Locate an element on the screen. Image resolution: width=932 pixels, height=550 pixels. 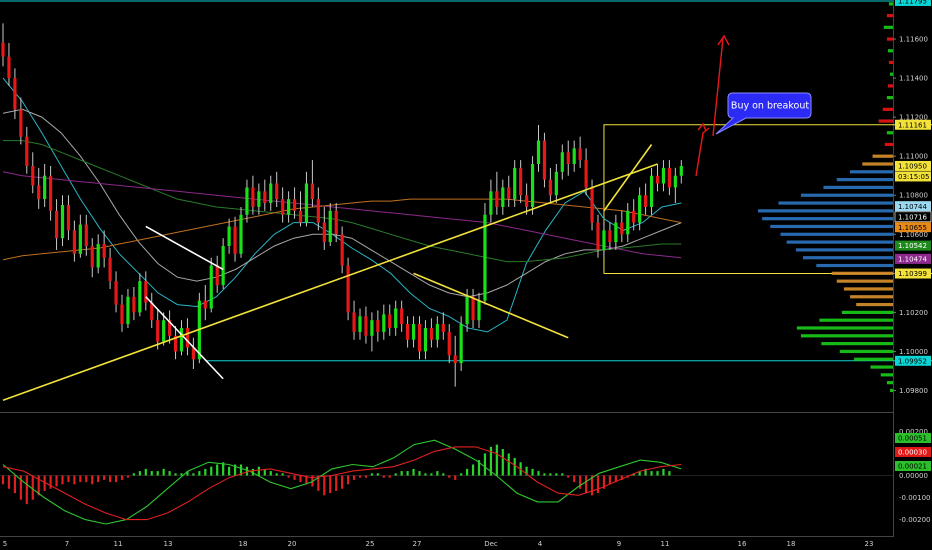
price-label-text: 1.11795 is located at coordinates (912, 3).